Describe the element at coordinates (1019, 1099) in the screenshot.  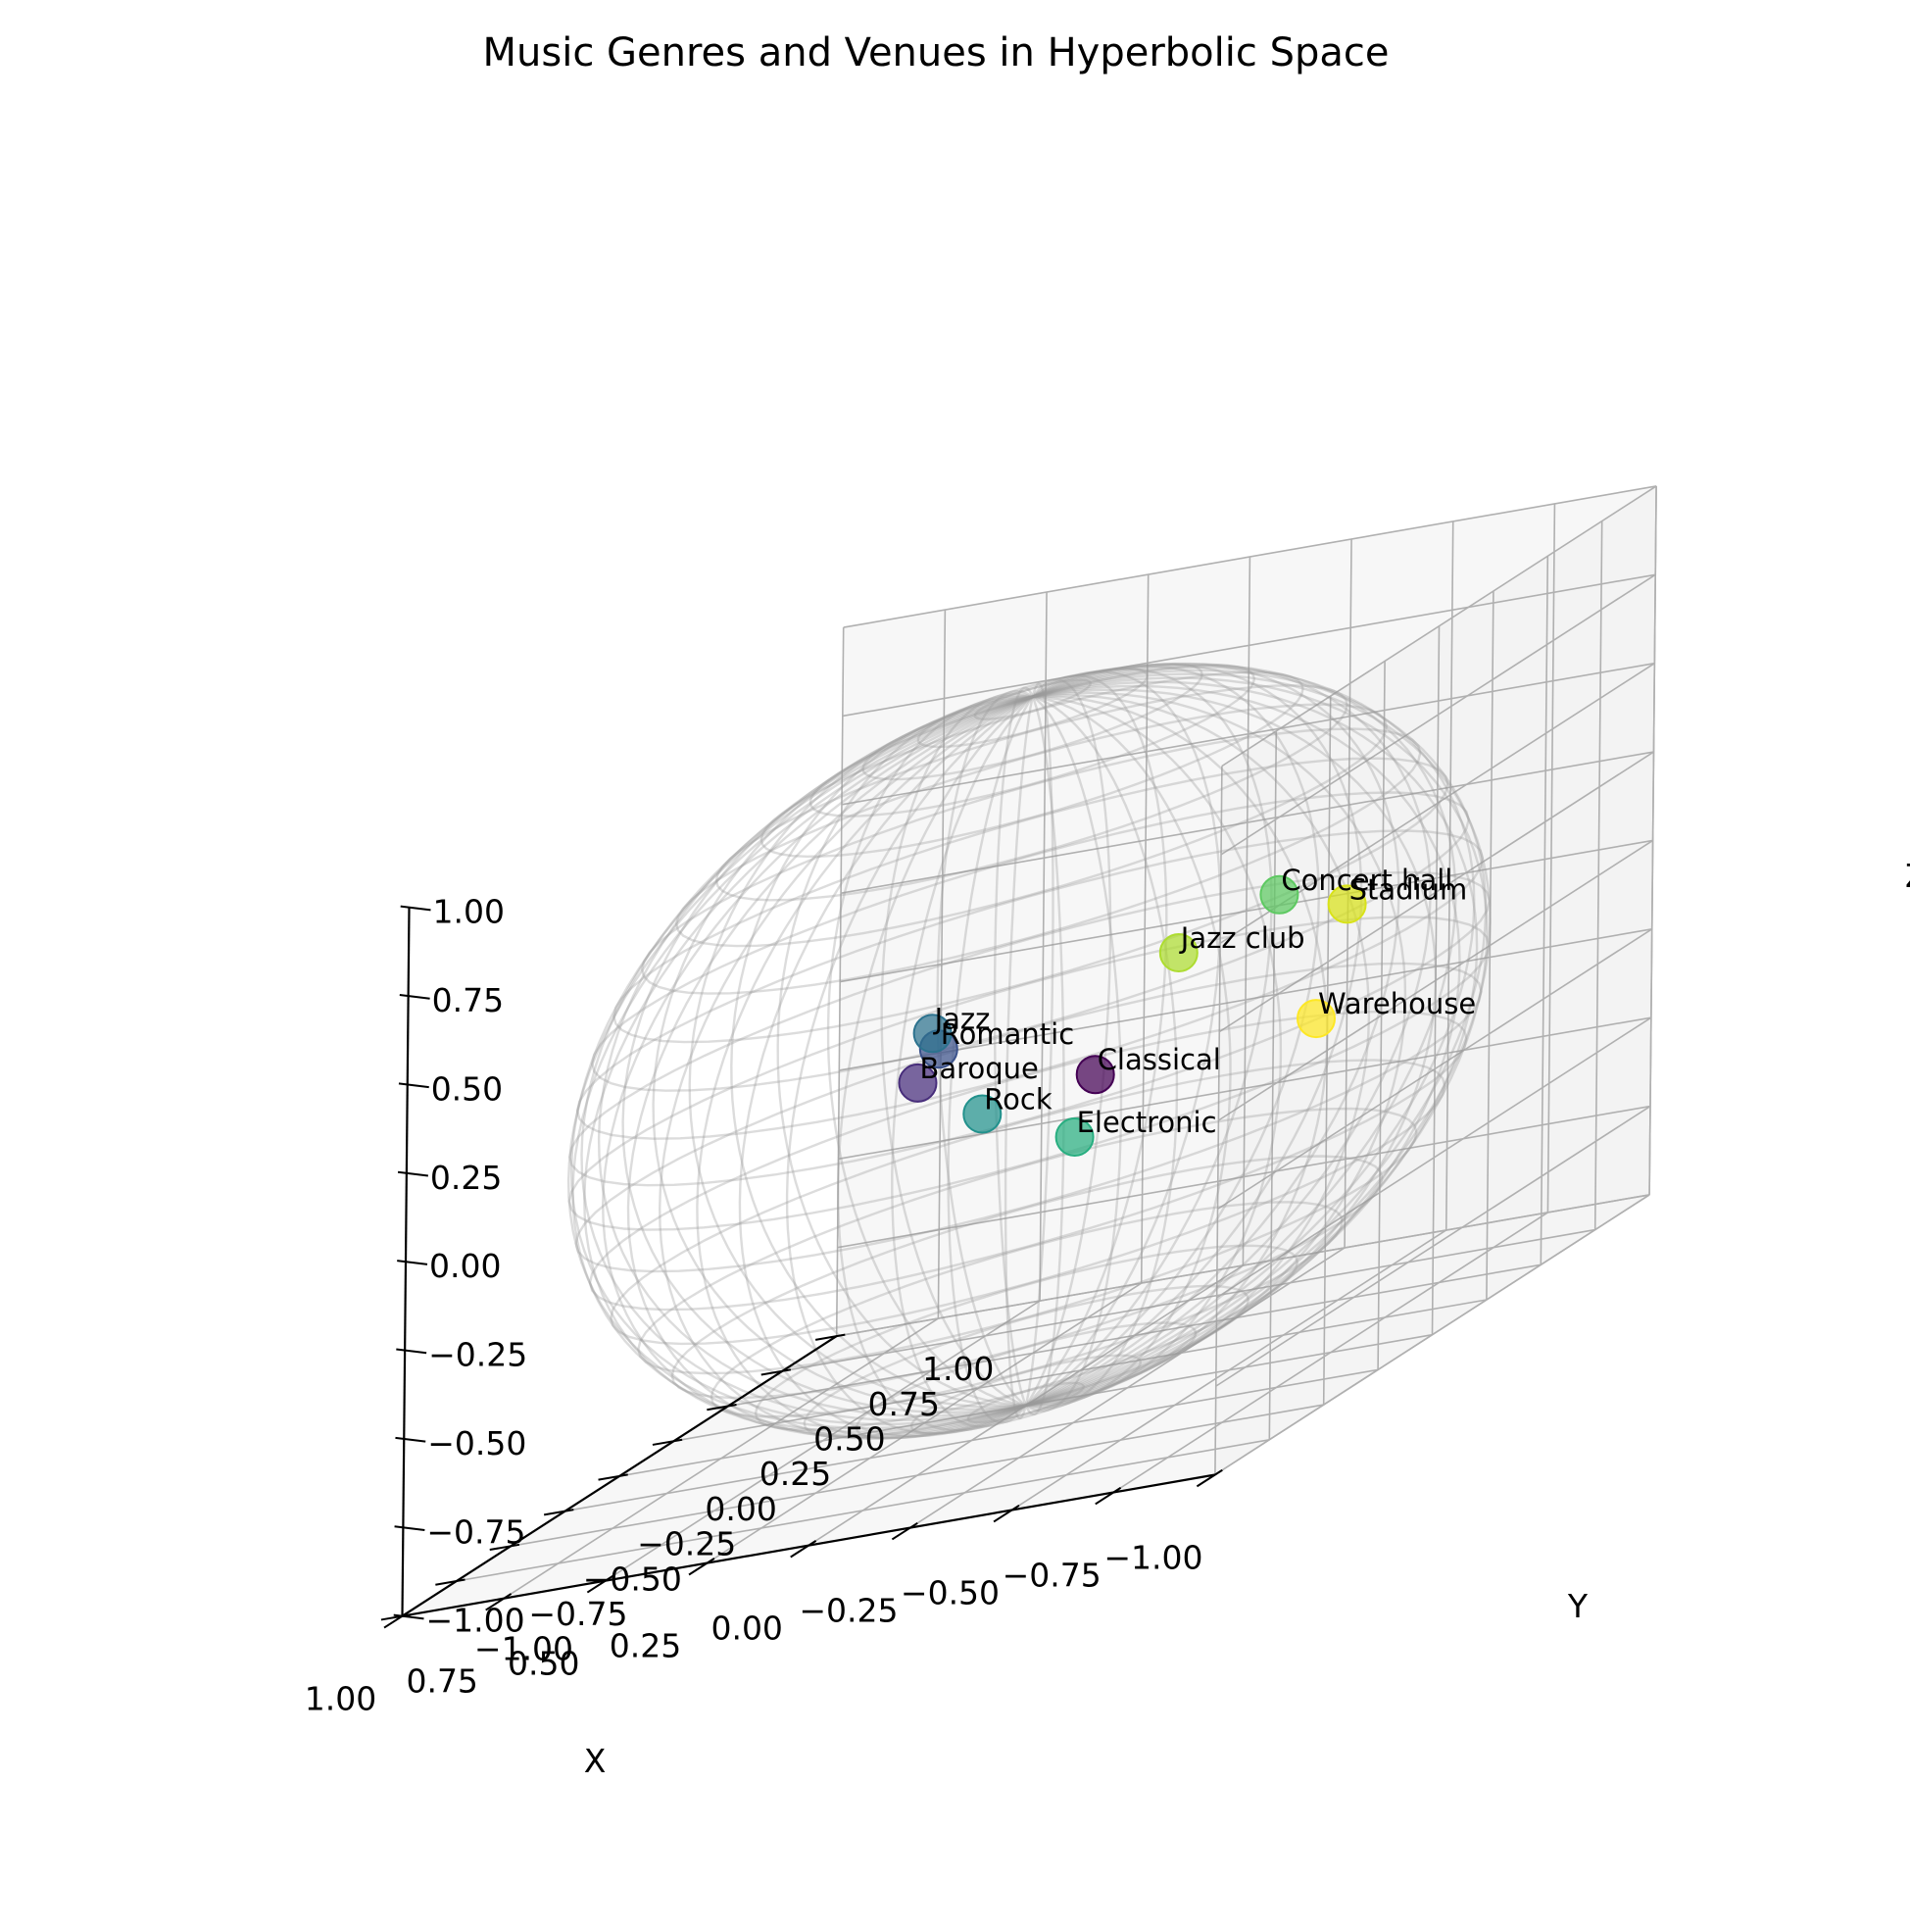
I see `point-label: Rock` at that location.